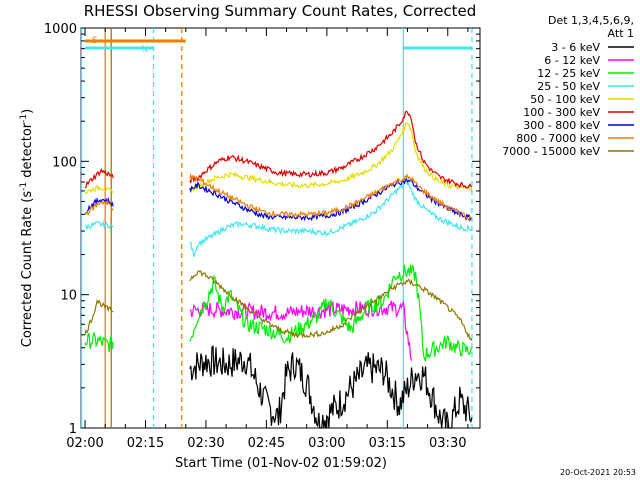 The image size is (640, 480). I want to click on x-tick-label-0: 02:00, so click(84, 443).